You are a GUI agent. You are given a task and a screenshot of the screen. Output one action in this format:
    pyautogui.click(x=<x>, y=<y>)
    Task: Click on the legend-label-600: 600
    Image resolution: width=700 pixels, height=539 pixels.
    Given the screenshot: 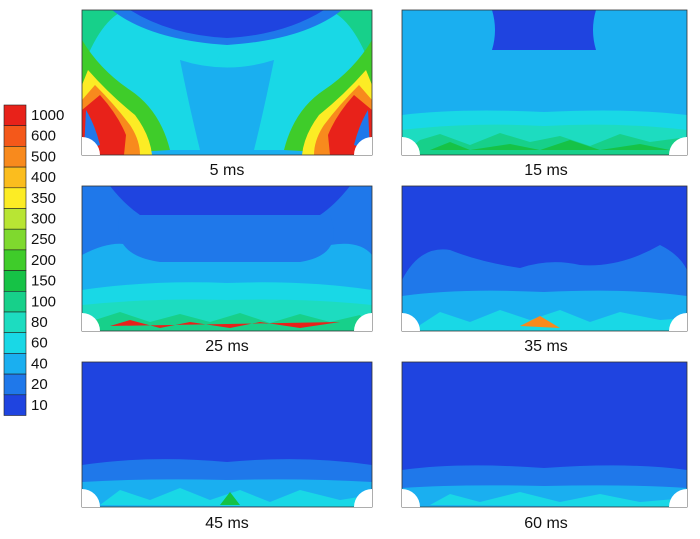 What is the action you would take?
    pyautogui.click(x=43, y=136)
    